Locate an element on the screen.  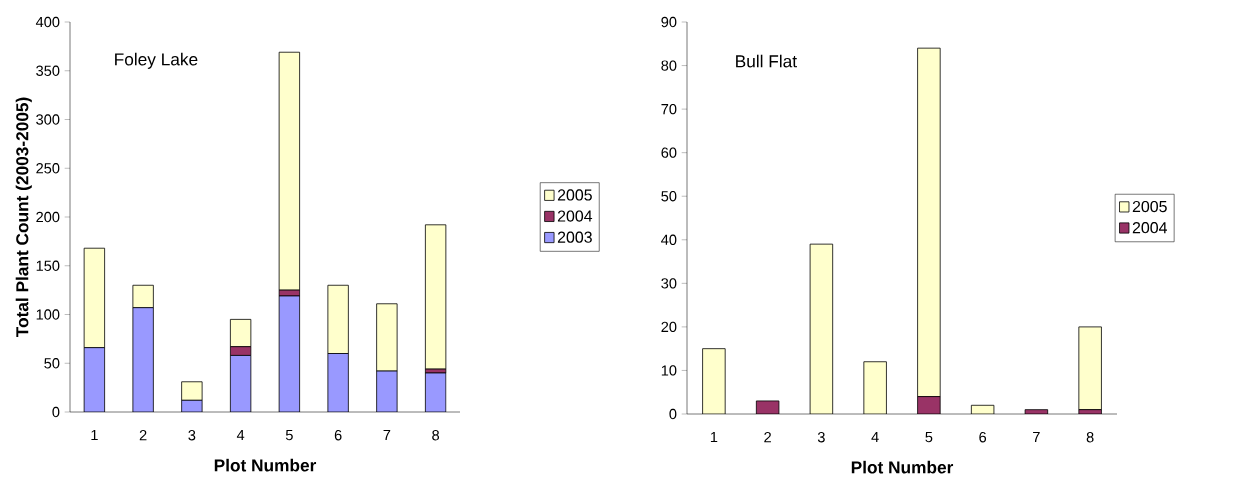
text: Foley Lake is located at coordinates (156, 60).